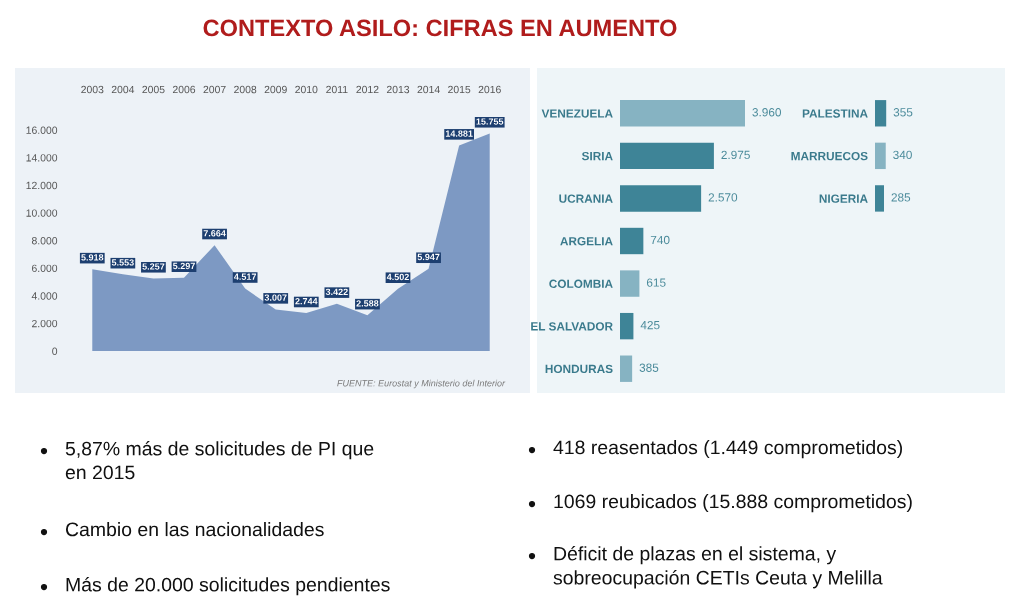  What do you see at coordinates (586, 198) in the screenshot?
I see `y-tick-label: UCRANIA` at bounding box center [586, 198].